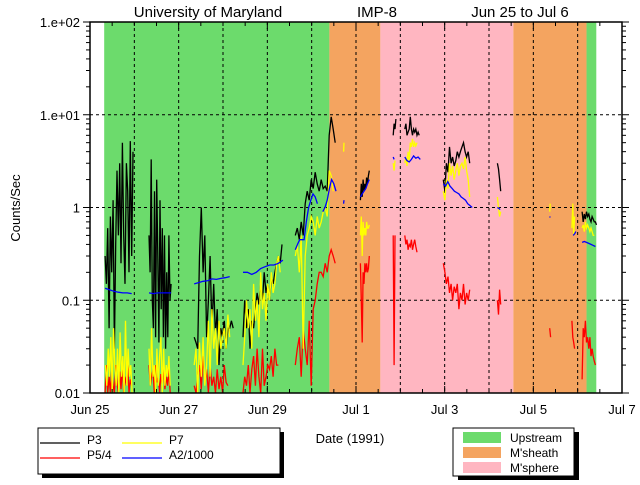  What do you see at coordinates (621, 409) in the screenshot?
I see `x-tick-label: Jul 7` at bounding box center [621, 409].